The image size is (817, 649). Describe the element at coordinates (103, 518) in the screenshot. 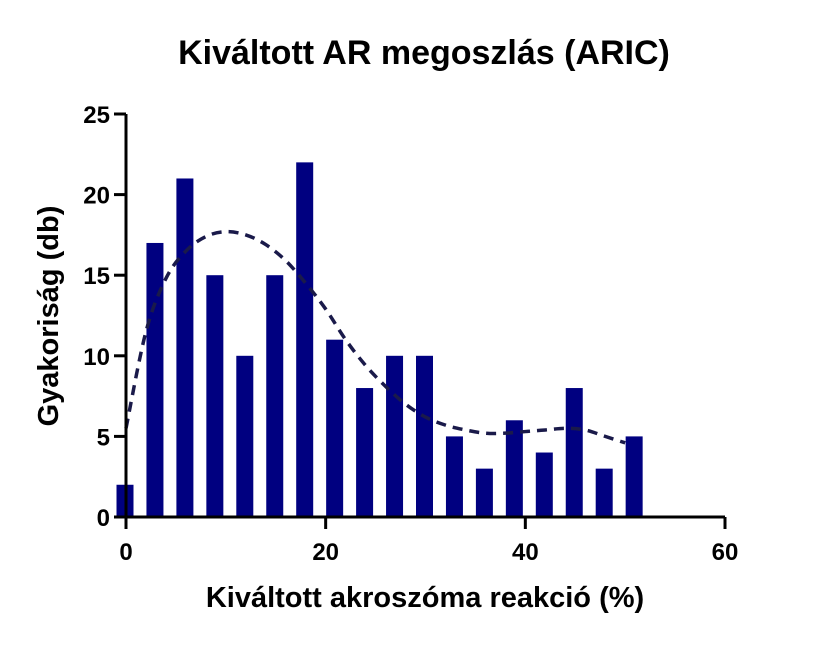

I see `y-tick-label: 0` at that location.